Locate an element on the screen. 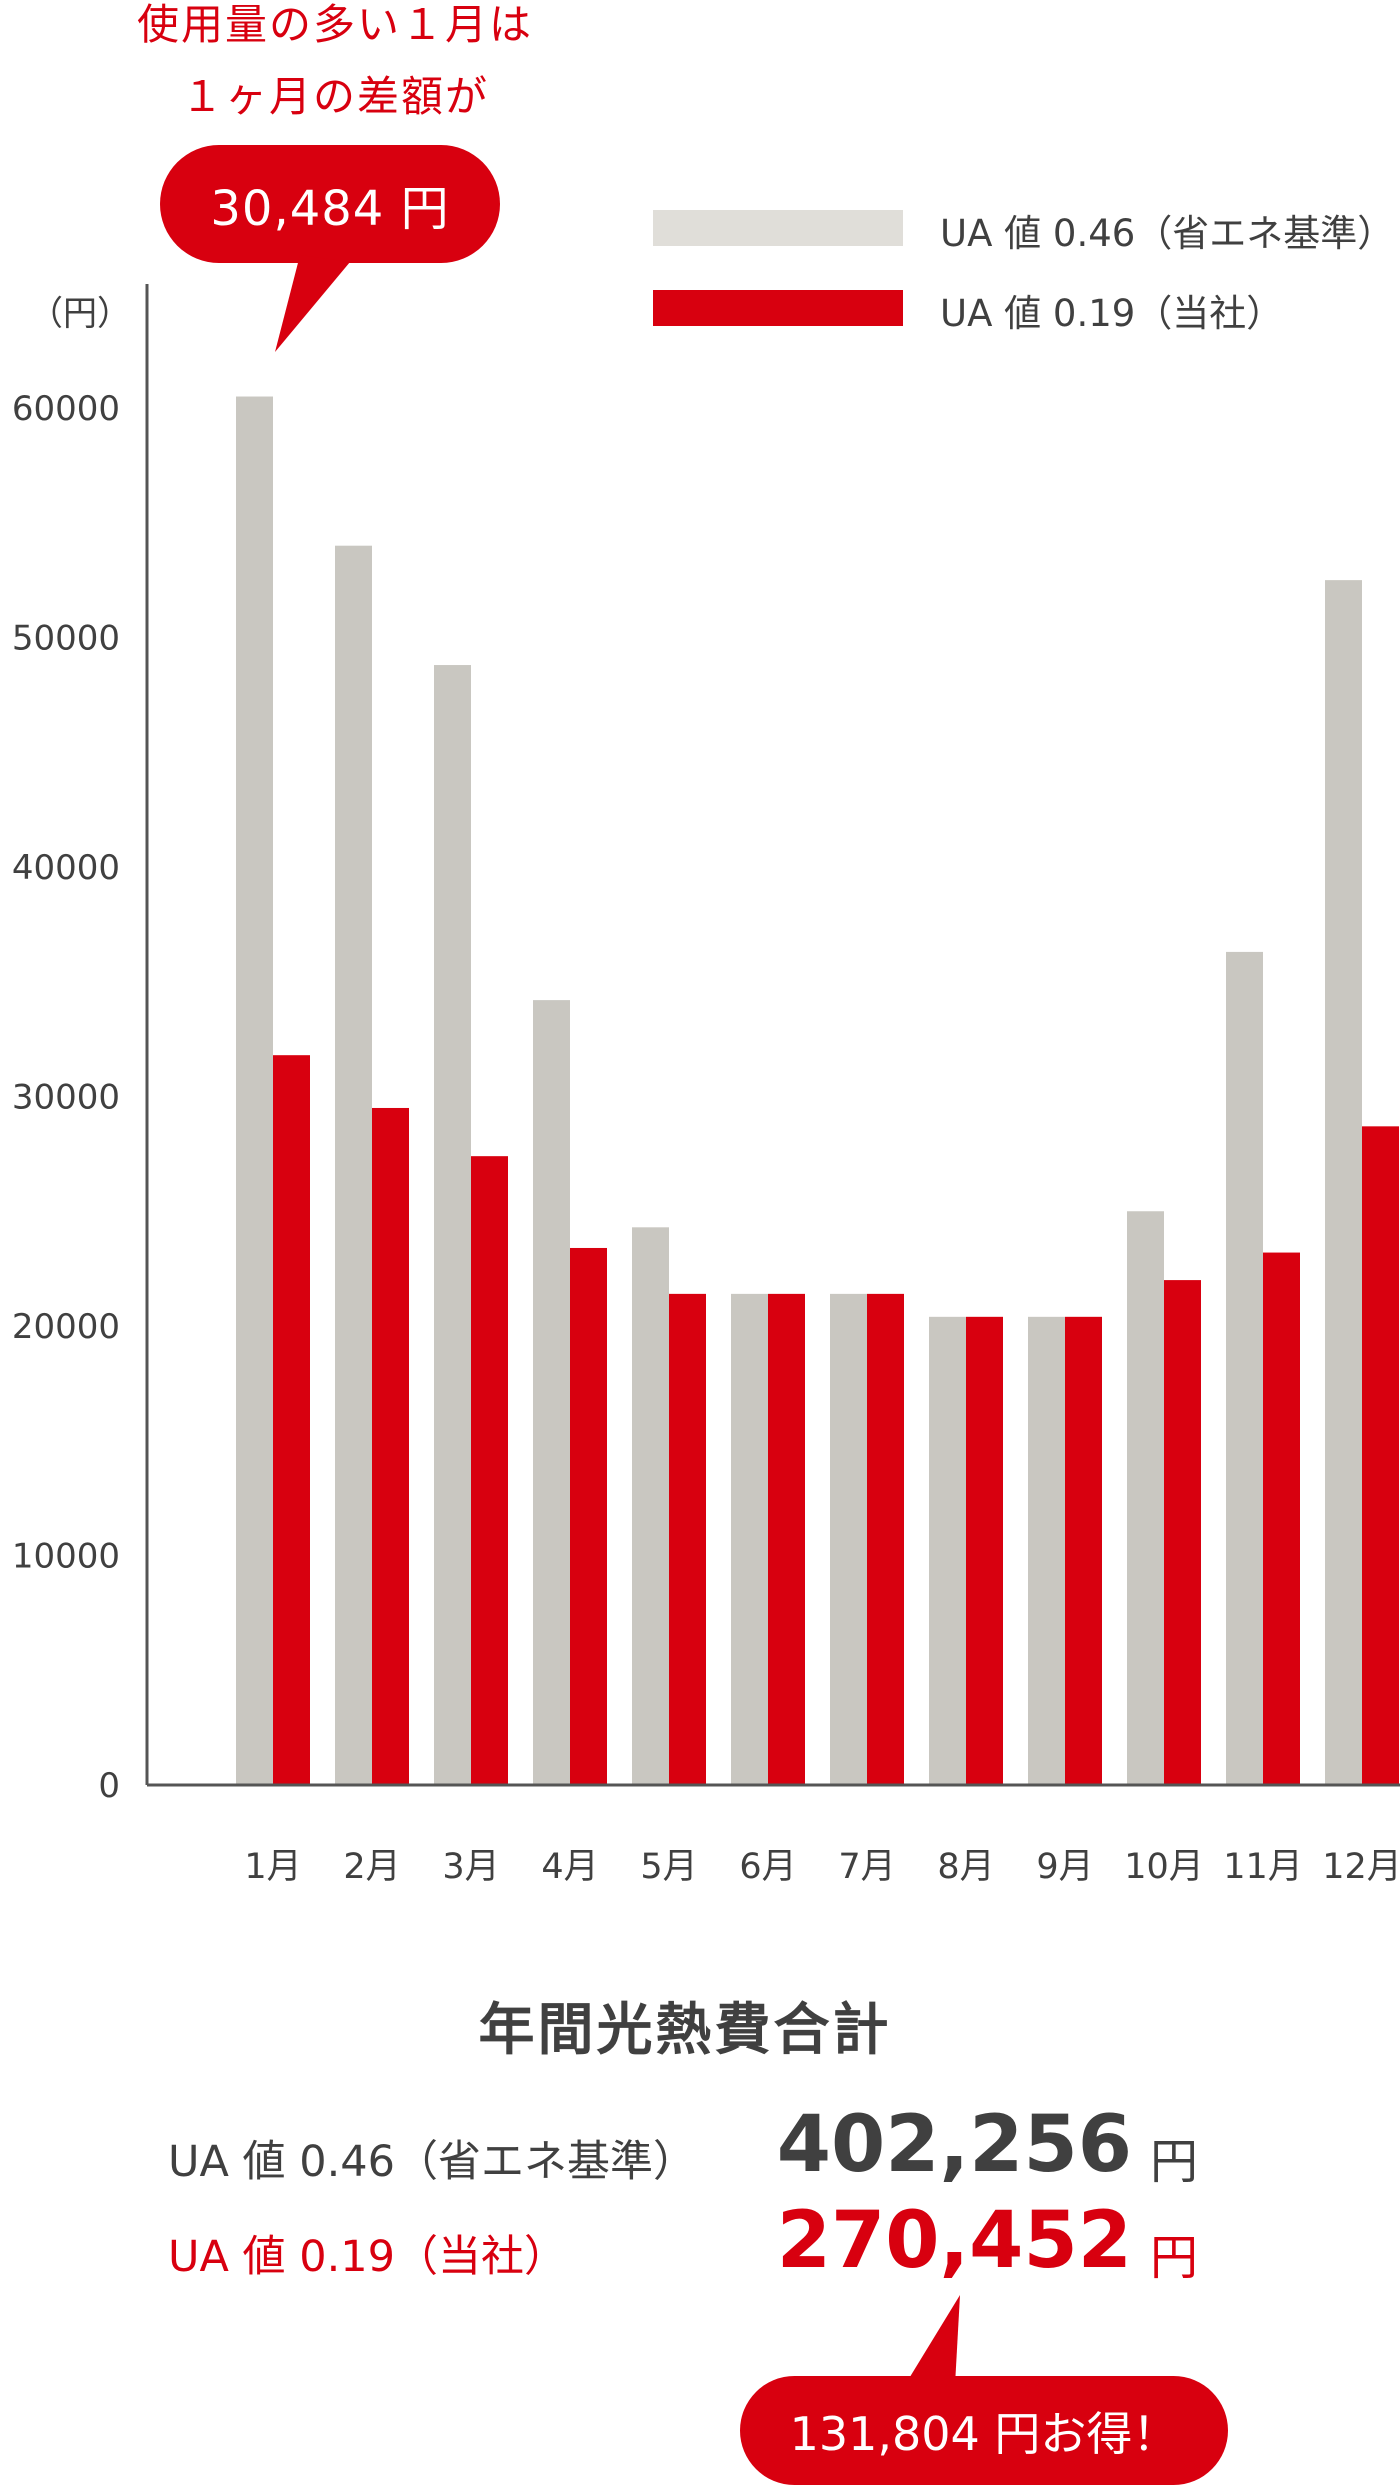  x-tick-labels: 1月 2月 3月 4月 5月 6月 7月 8月 9月 10月 11月 12月 is located at coordinates (822, 1867).